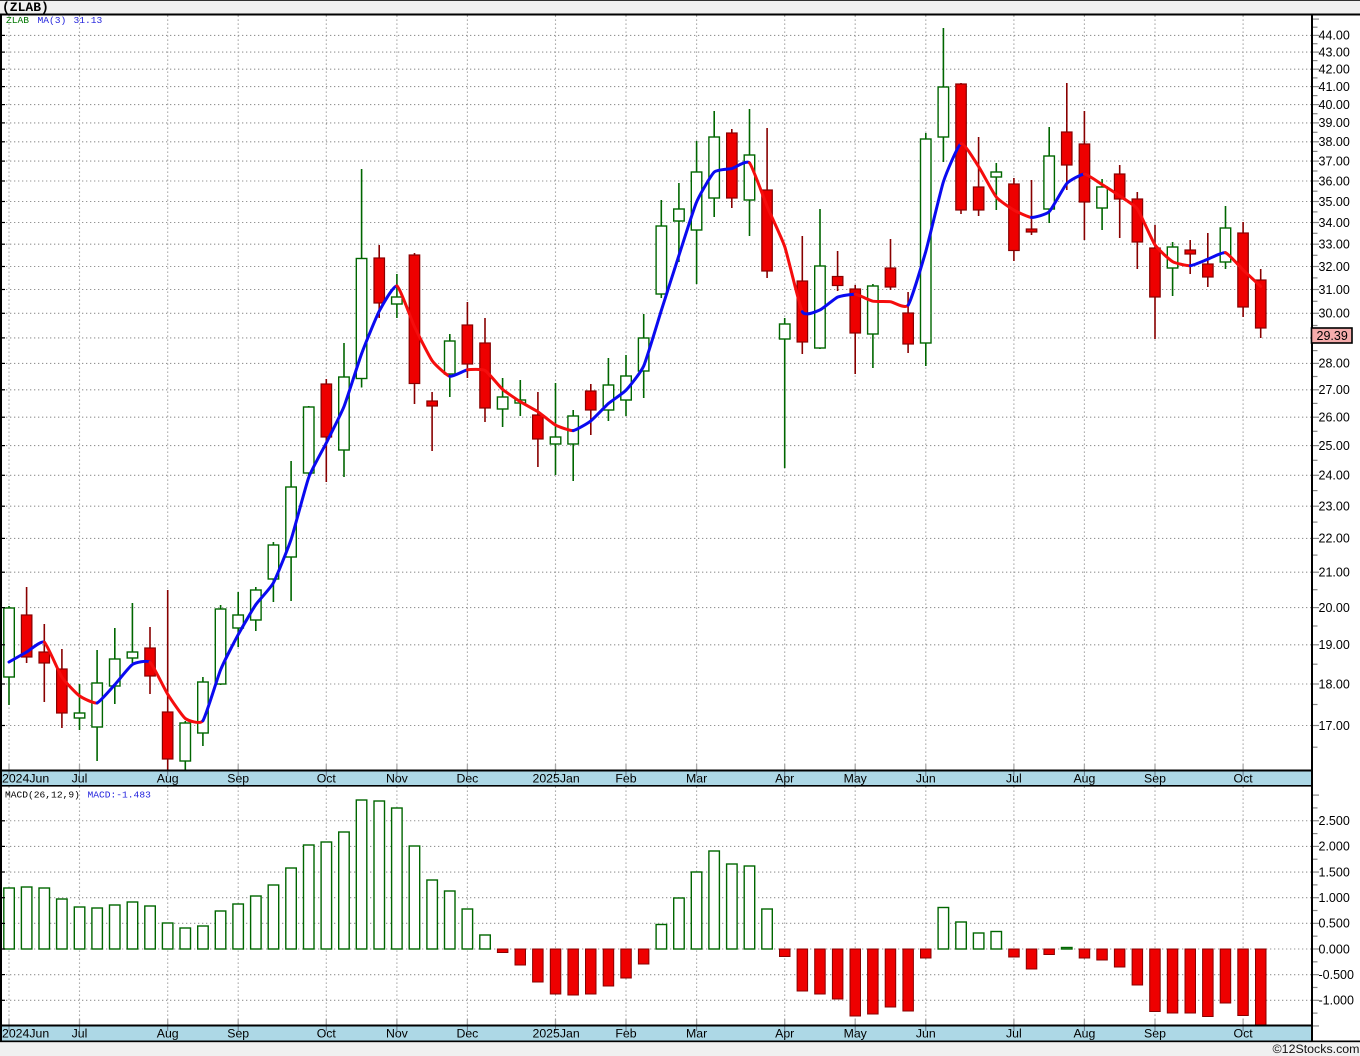 The image size is (1360, 1056). Describe the element at coordinates (1334, 821) in the screenshot. I see `svg-text: 2.500` at that location.